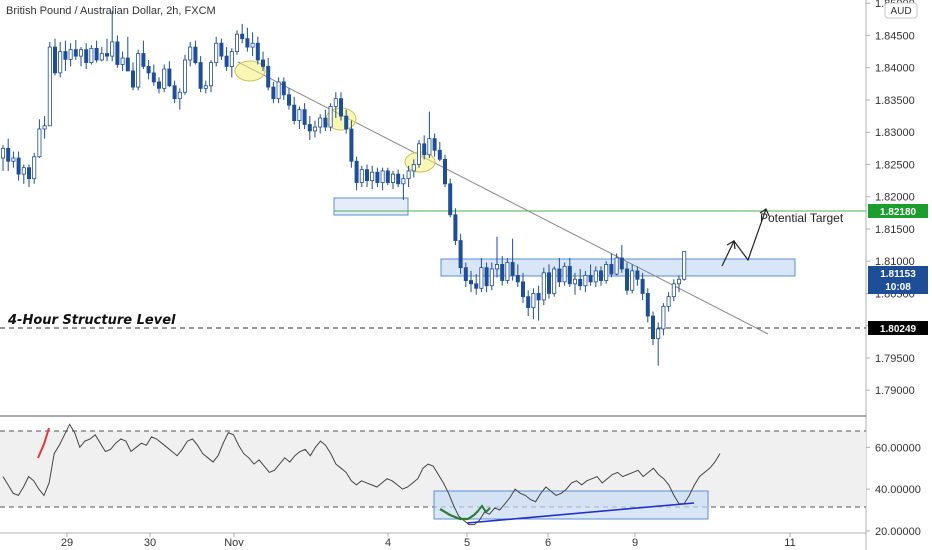  What do you see at coordinates (548, 543) in the screenshot?
I see `time-tick-label: 6` at bounding box center [548, 543].